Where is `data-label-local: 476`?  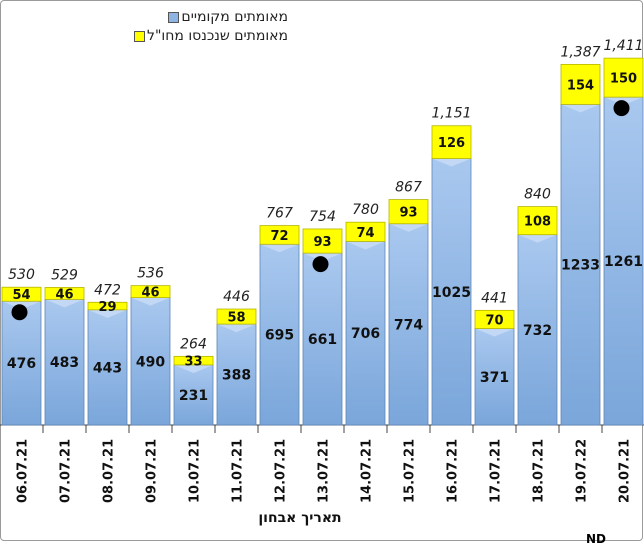 data-label-local: 476 is located at coordinates (21, 364).